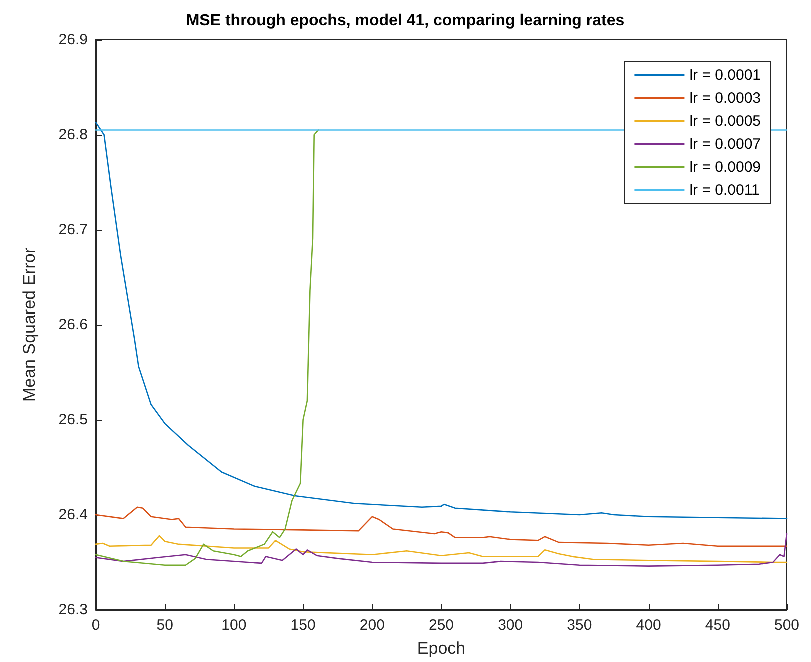 The image size is (811, 662). Describe the element at coordinates (787, 625) in the screenshot. I see `x-tick-label: 500` at that location.